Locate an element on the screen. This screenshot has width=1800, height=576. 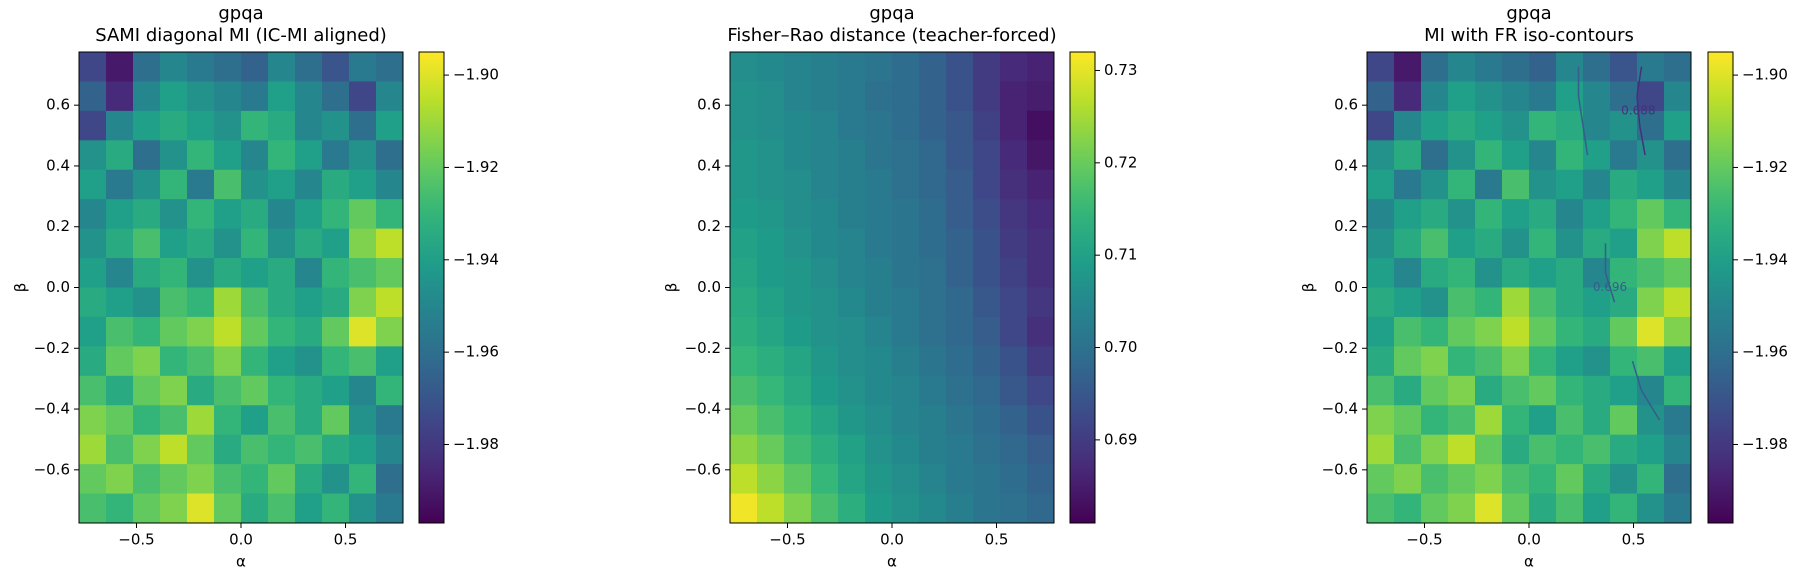
y-tick-label: 0.0 is located at coordinates (709, 287).